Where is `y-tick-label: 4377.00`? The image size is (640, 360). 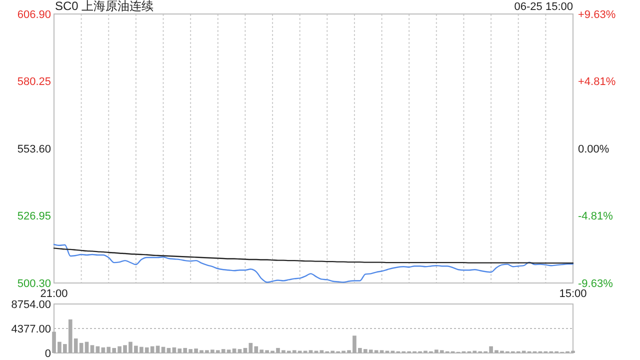 y-tick-label: 4377.00 is located at coordinates (31, 329).